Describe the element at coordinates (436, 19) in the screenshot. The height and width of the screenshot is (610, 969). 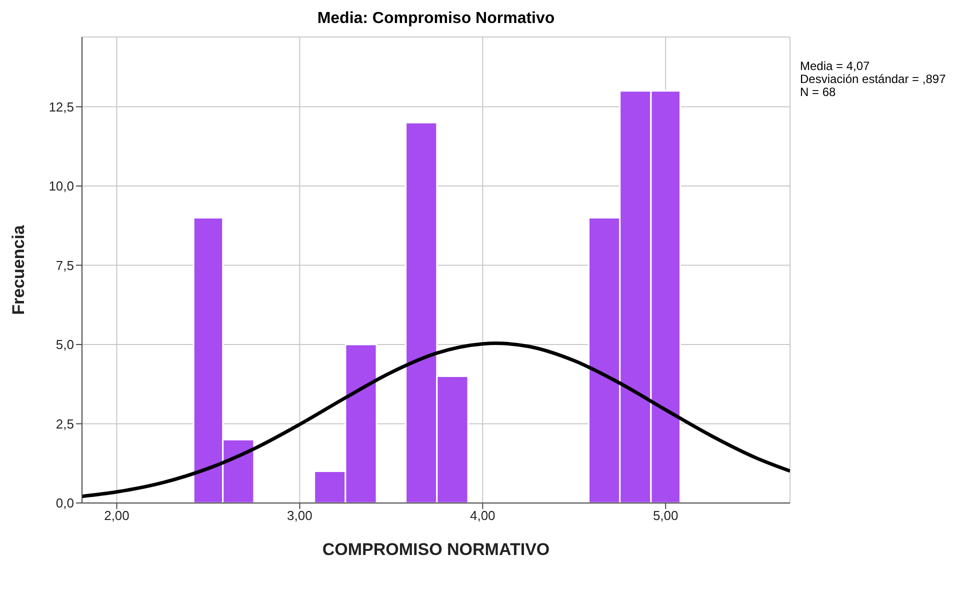
I see `chart-title: Media: Compromiso Normativo` at that location.